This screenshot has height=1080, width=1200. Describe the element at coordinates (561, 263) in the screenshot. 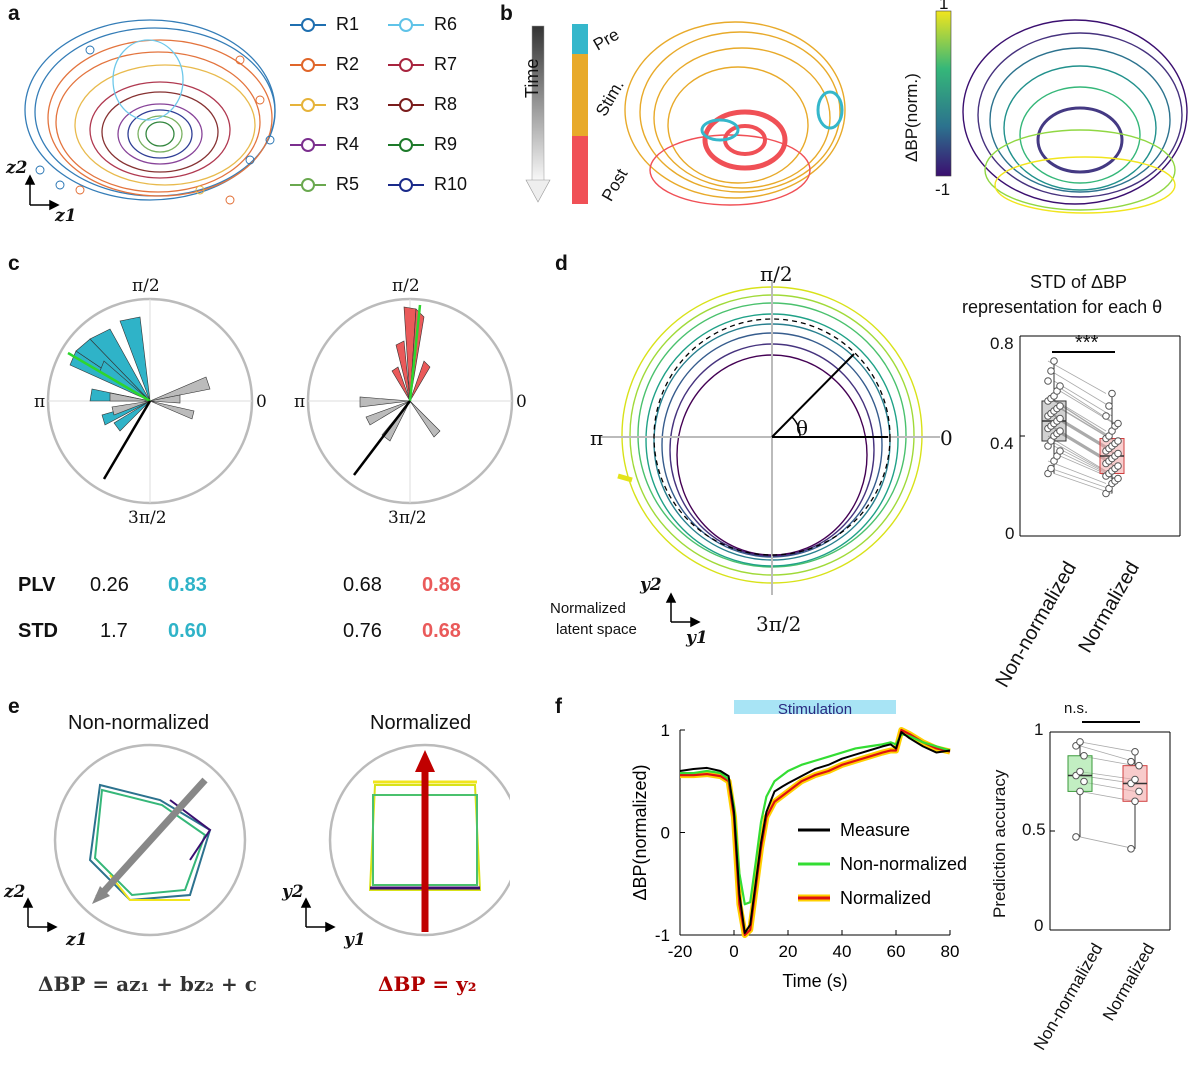

I see `panel-letter-d: d` at that location.